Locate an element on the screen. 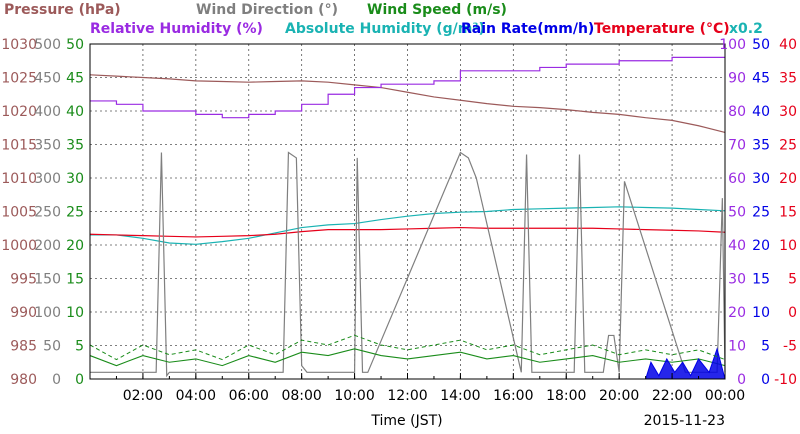  temperature-tick-label: 25 is located at coordinates (788, 146).